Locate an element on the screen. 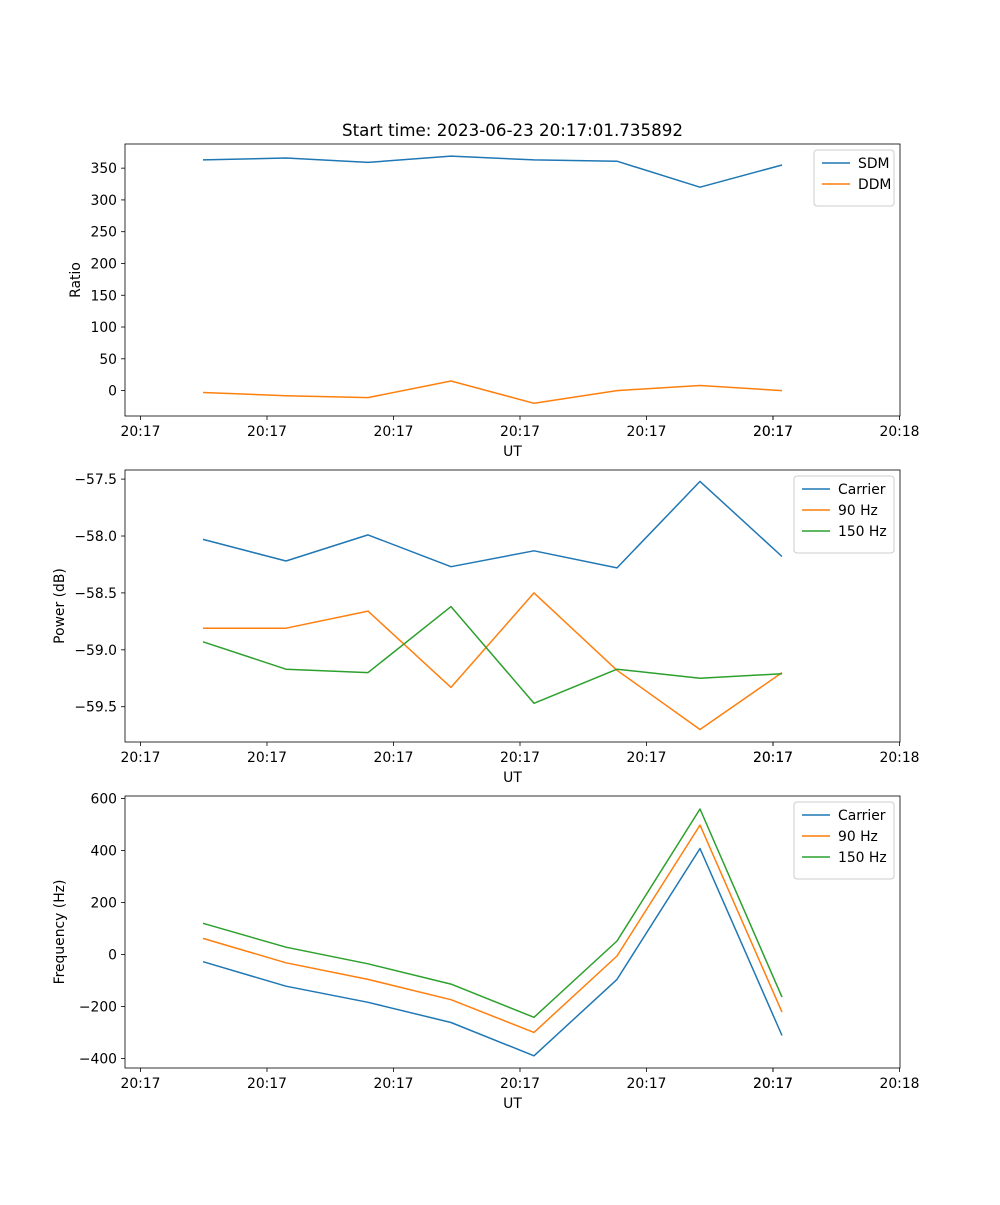 Image resolution: width=1000 pixels, height=1205 pixels. y-tick-label: −400 is located at coordinates (98, 1059).